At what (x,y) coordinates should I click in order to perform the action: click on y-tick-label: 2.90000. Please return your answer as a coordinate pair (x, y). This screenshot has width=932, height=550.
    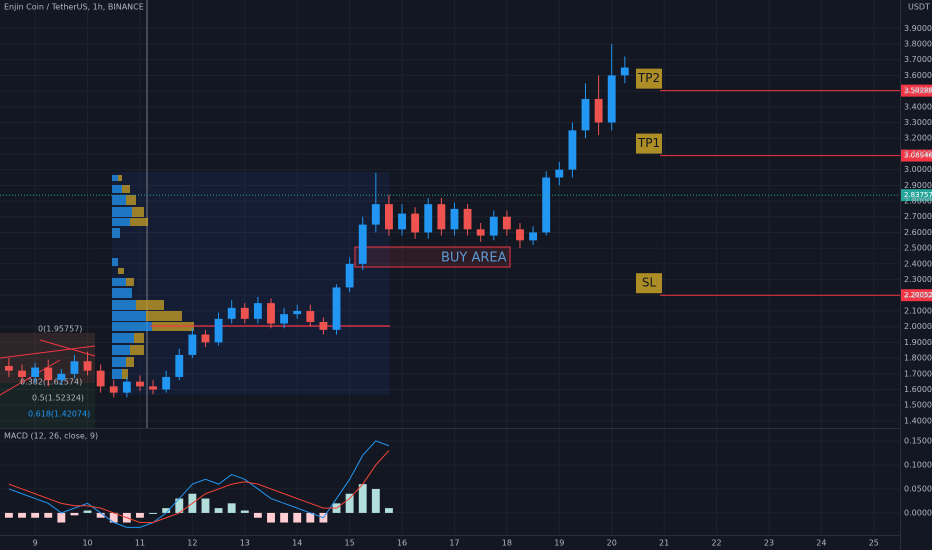
    Looking at the image, I should click on (918, 185).